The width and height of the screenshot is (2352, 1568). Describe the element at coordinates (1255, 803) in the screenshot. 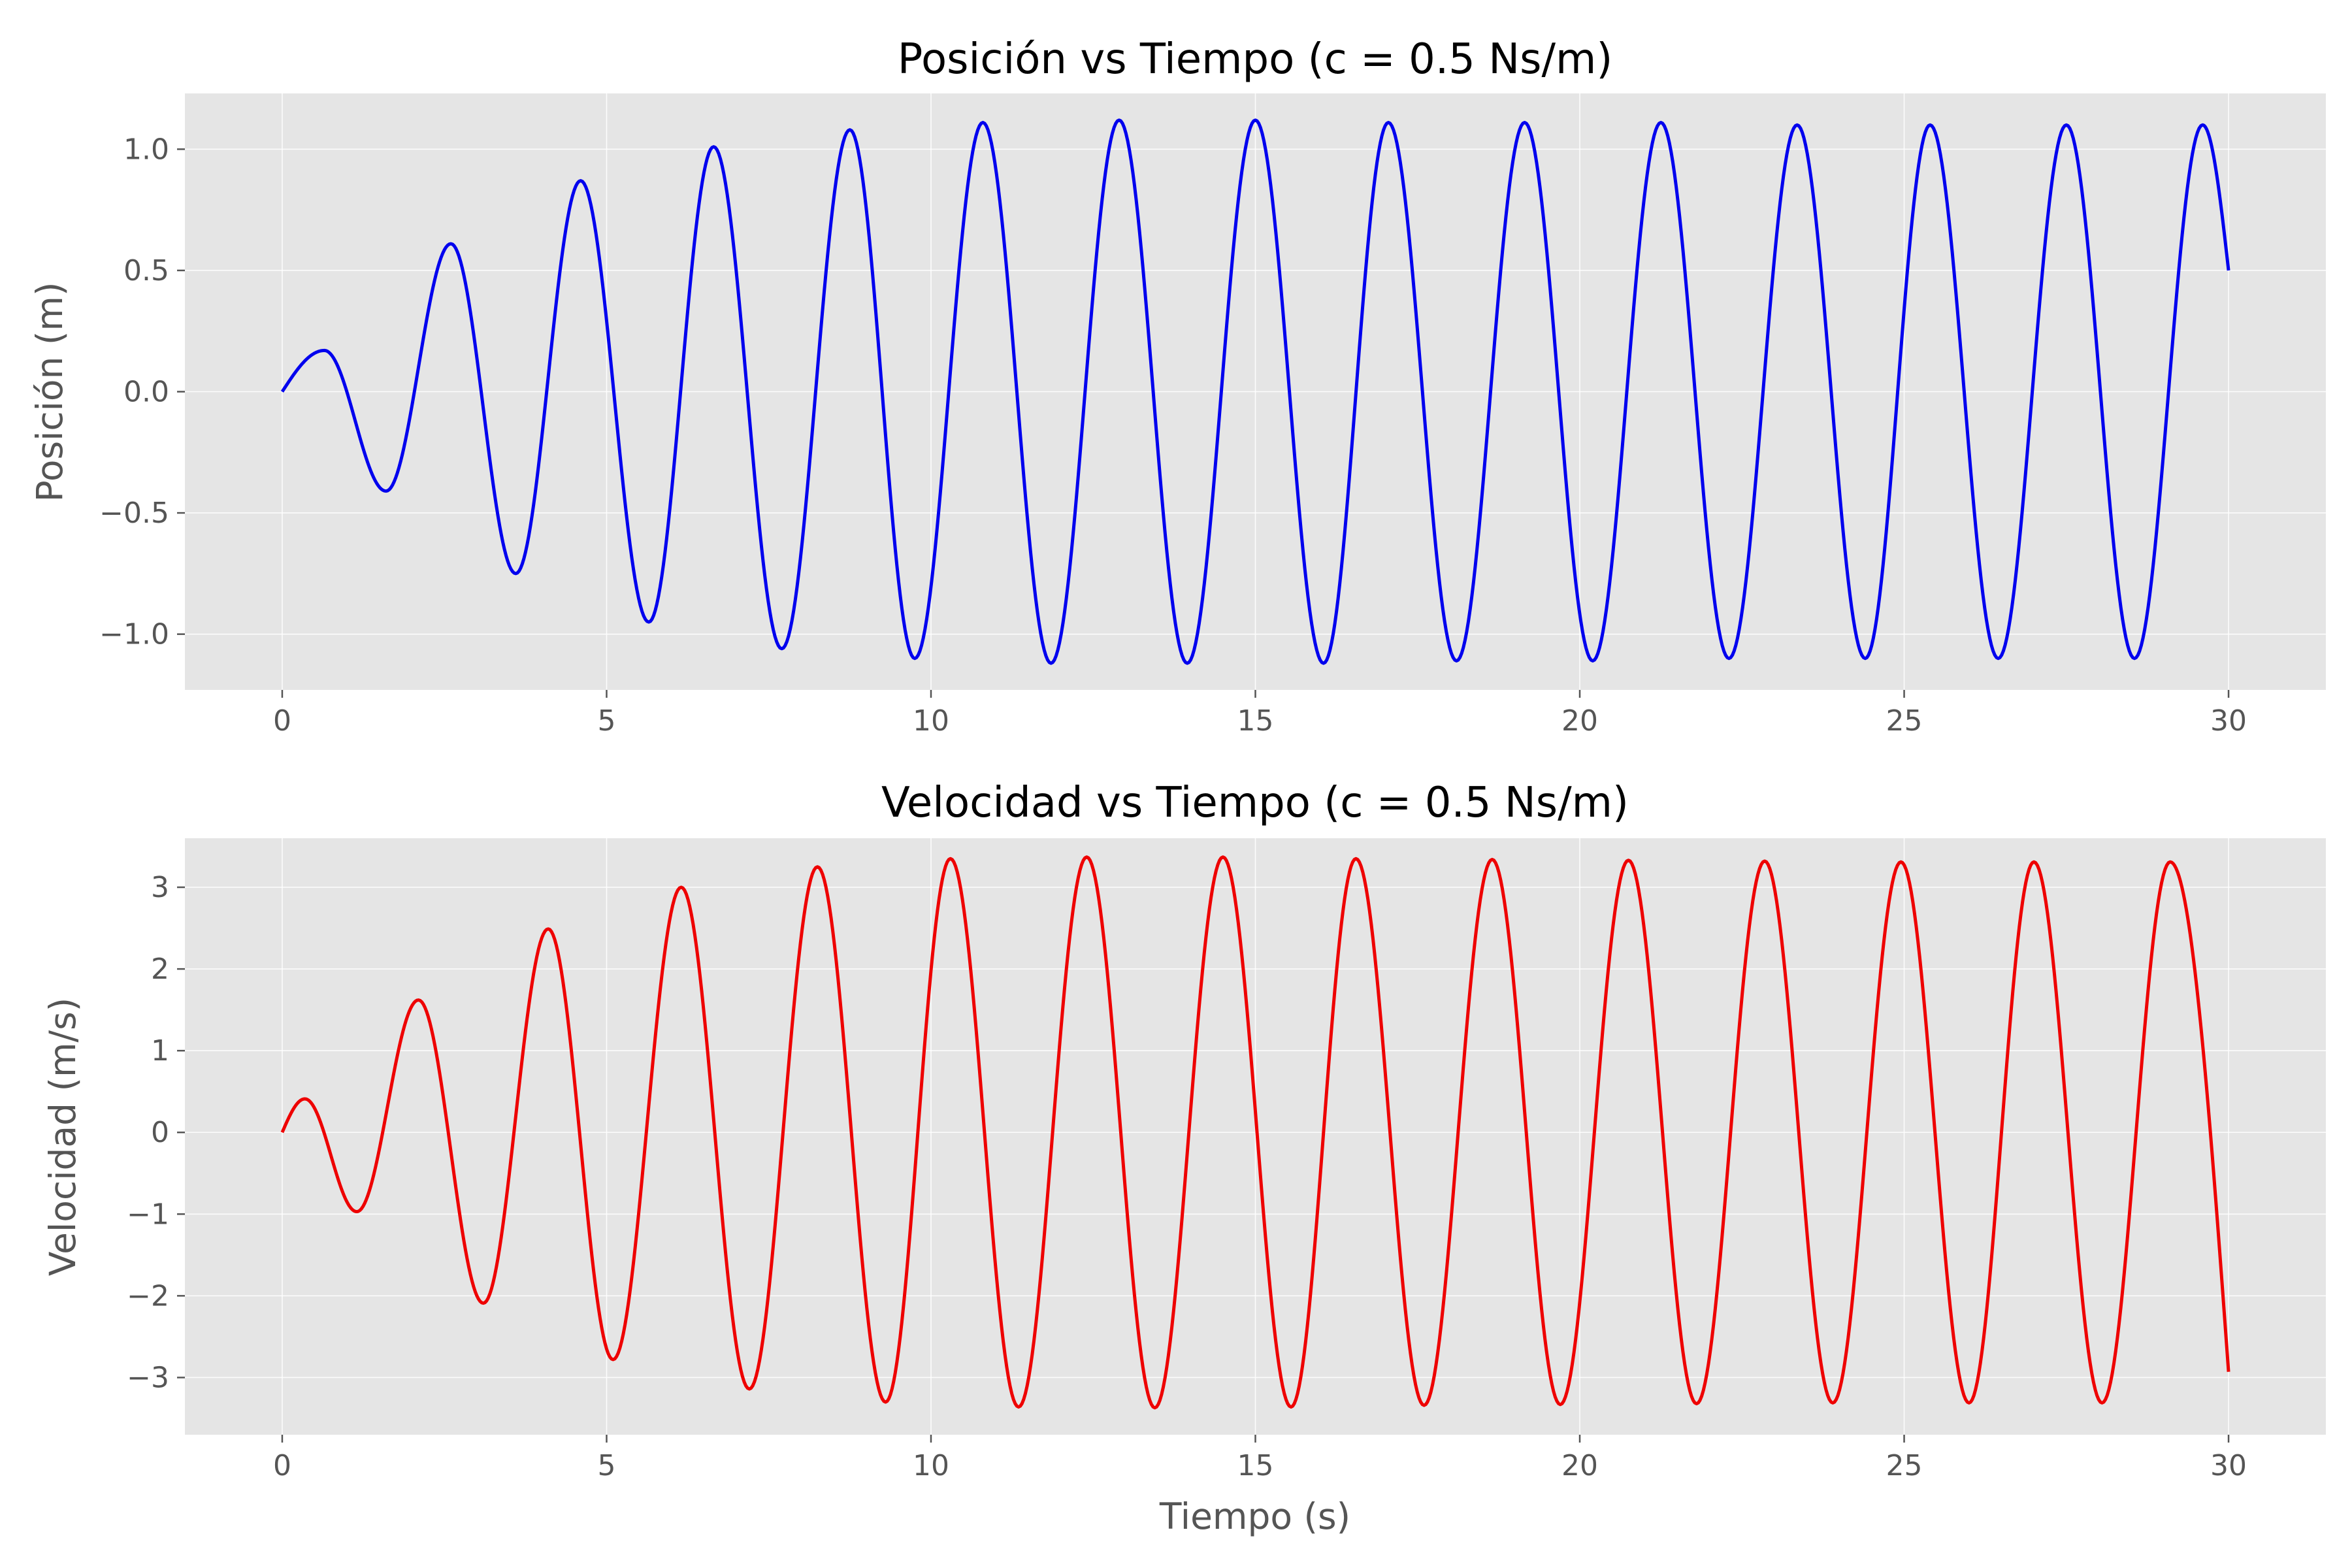

I see `velocity-chart-title: Velocidad vs Tiempo (c = 0.5 Ns/m)` at that location.